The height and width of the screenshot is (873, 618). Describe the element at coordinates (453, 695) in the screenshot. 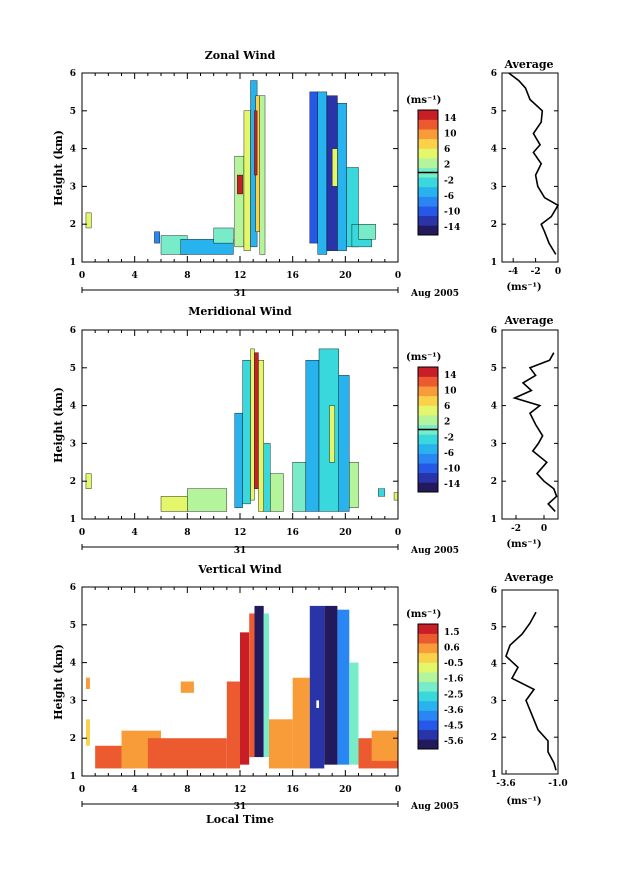

I see `colorbar-tick-label: -2.5` at that location.